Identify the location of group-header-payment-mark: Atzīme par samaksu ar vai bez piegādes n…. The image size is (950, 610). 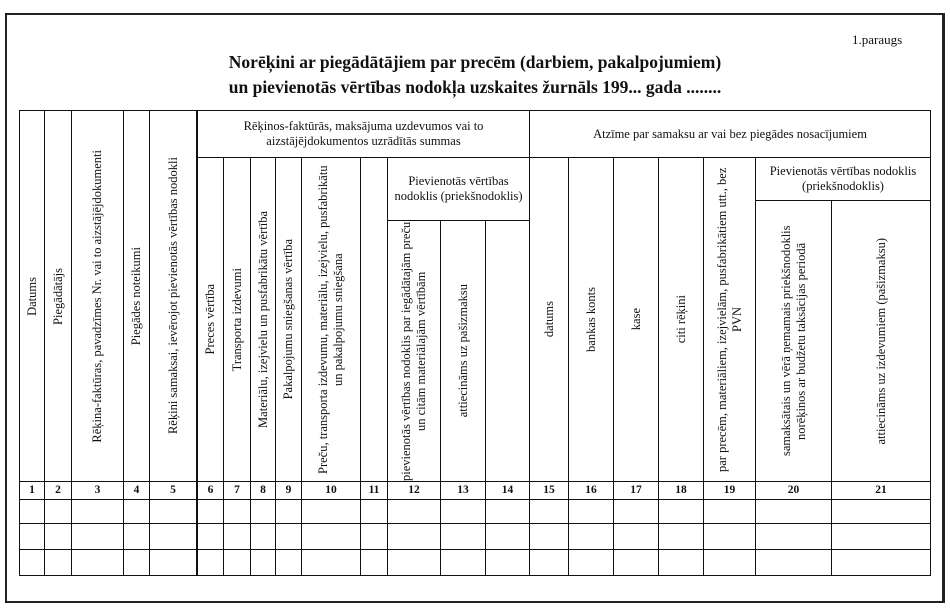
(730, 134).